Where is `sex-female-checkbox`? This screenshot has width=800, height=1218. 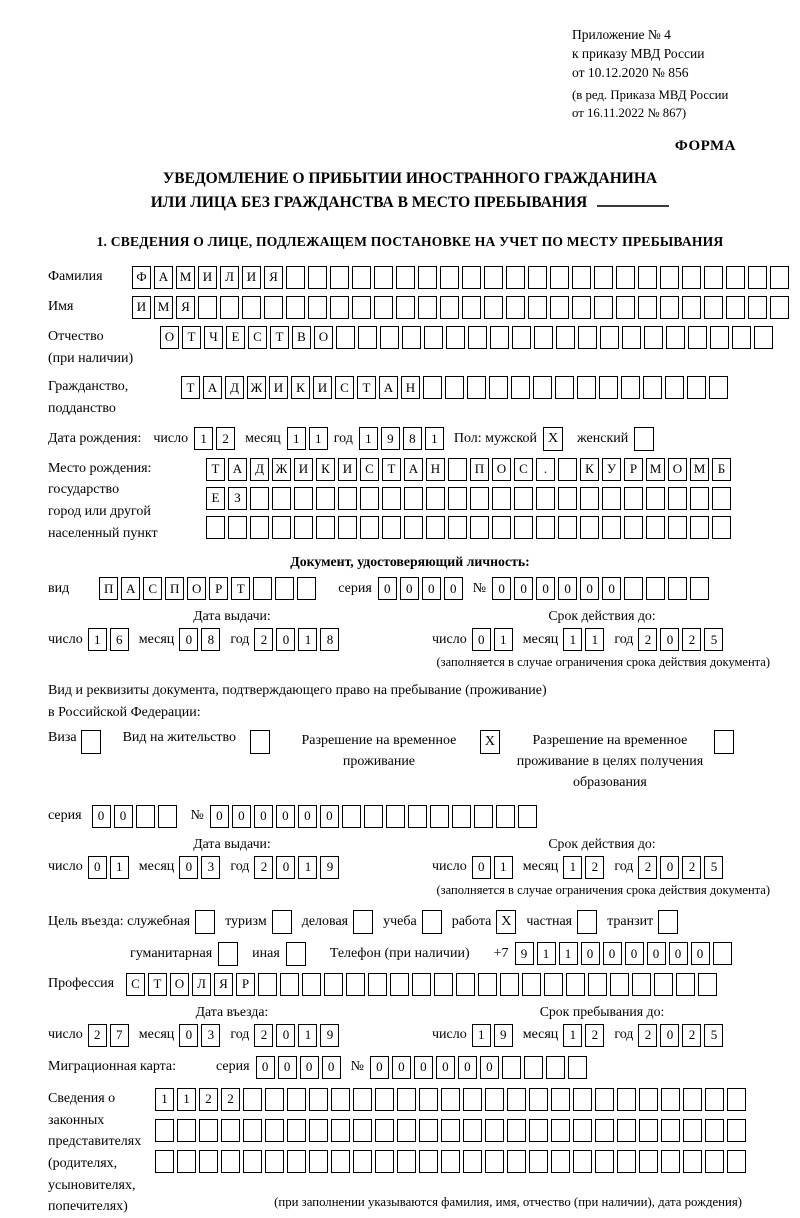 sex-female-checkbox is located at coordinates (644, 438).